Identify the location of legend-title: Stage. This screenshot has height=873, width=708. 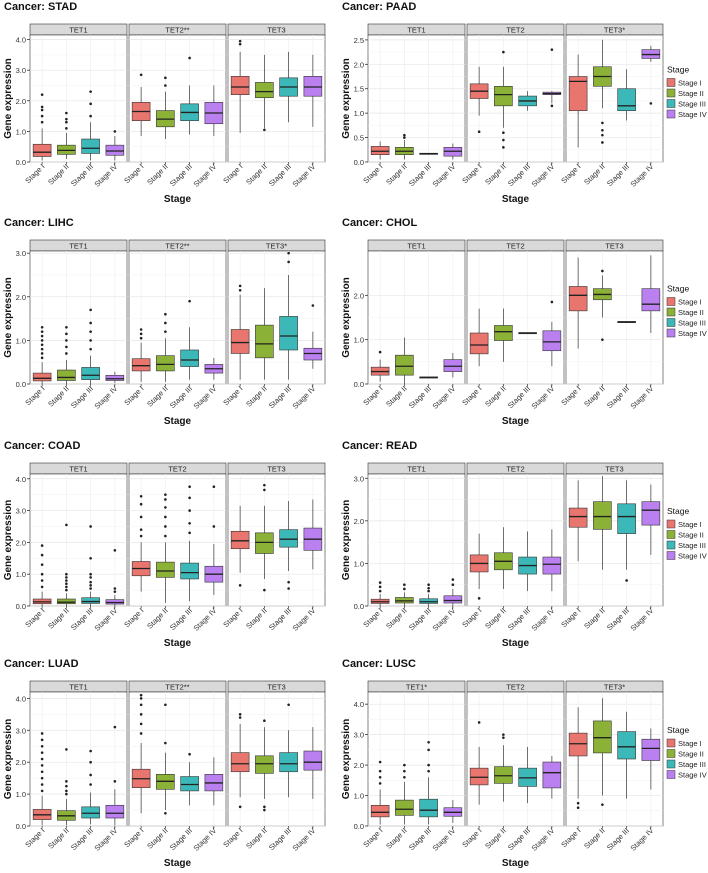
(678, 730).